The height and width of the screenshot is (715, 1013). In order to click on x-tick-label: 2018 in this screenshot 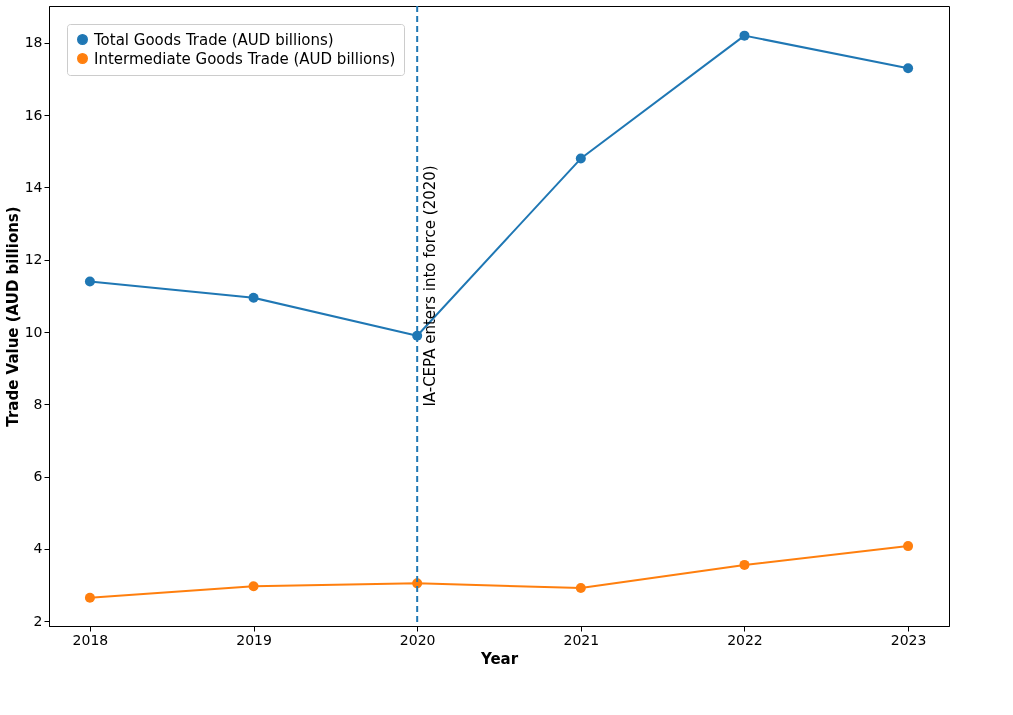, I will do `click(90, 639)`.